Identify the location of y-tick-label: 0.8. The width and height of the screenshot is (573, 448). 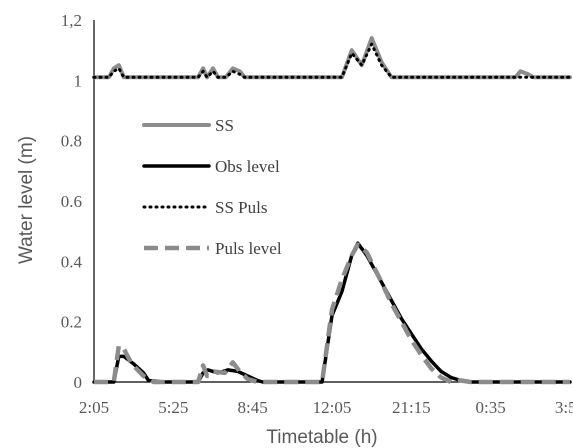
(71, 141).